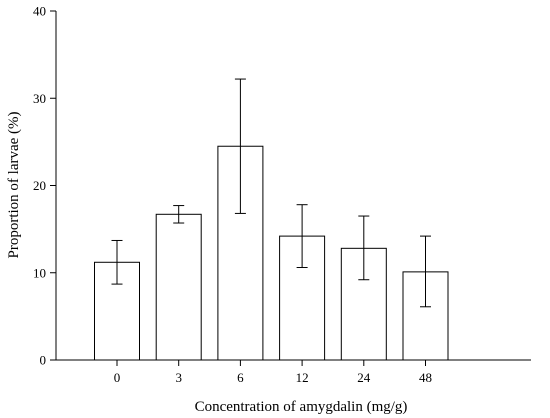 The image size is (550, 418). Describe the element at coordinates (364, 377) in the screenshot. I see `x-tick-label: 24` at that location.